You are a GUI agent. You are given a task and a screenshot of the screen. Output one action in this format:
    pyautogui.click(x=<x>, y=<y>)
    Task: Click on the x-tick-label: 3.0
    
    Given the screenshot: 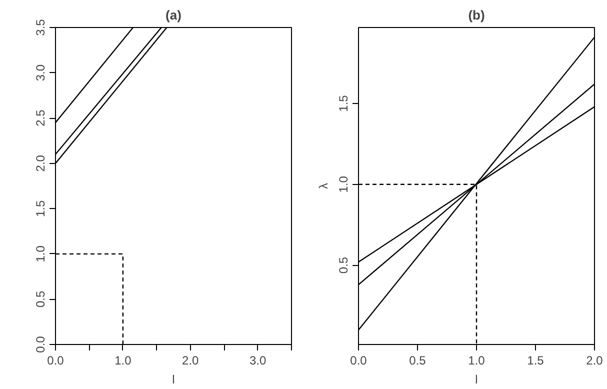 What is the action you would take?
    pyautogui.click(x=257, y=361)
    